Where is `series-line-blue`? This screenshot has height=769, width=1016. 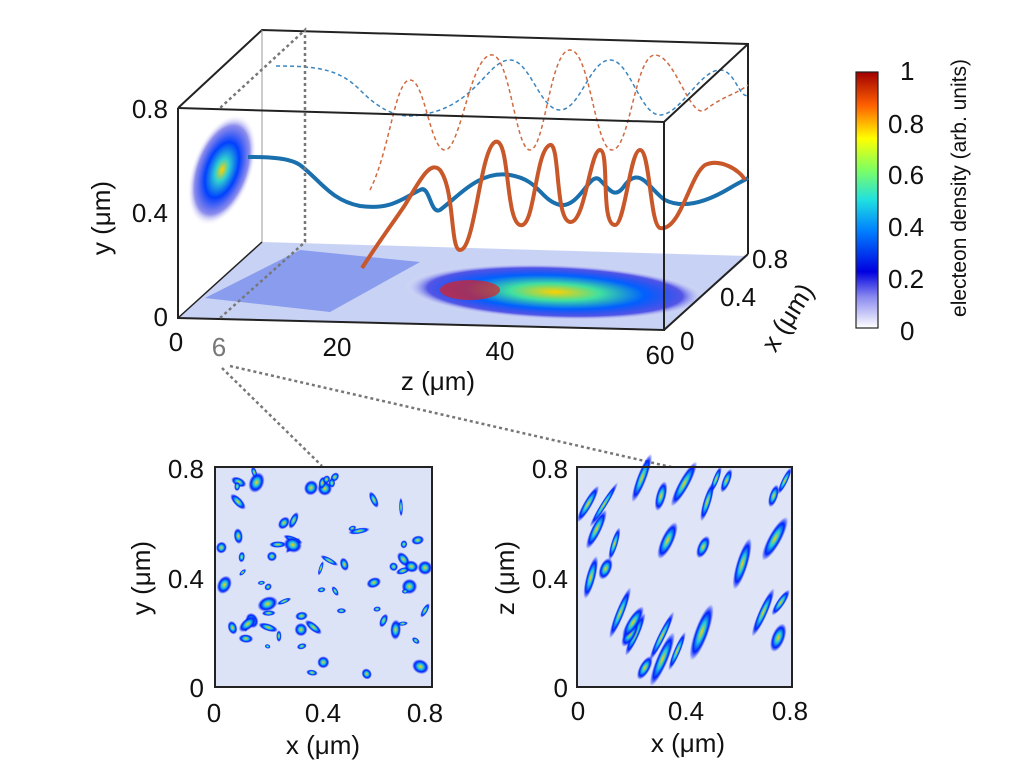 series-line-blue is located at coordinates (498, 184).